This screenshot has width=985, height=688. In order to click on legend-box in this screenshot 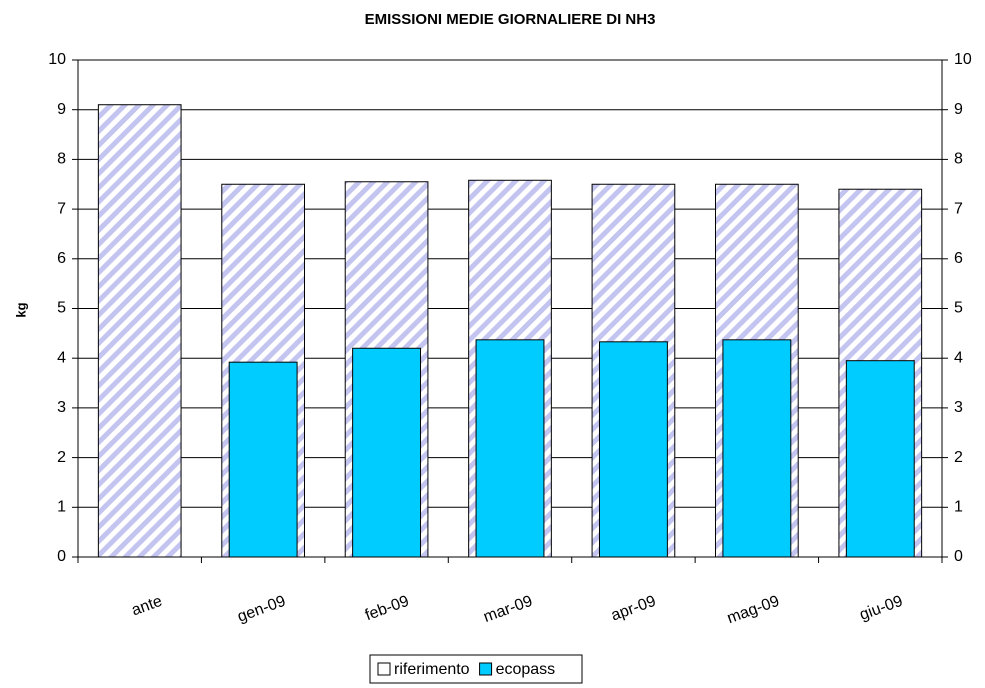, I will do `click(476, 669)`.